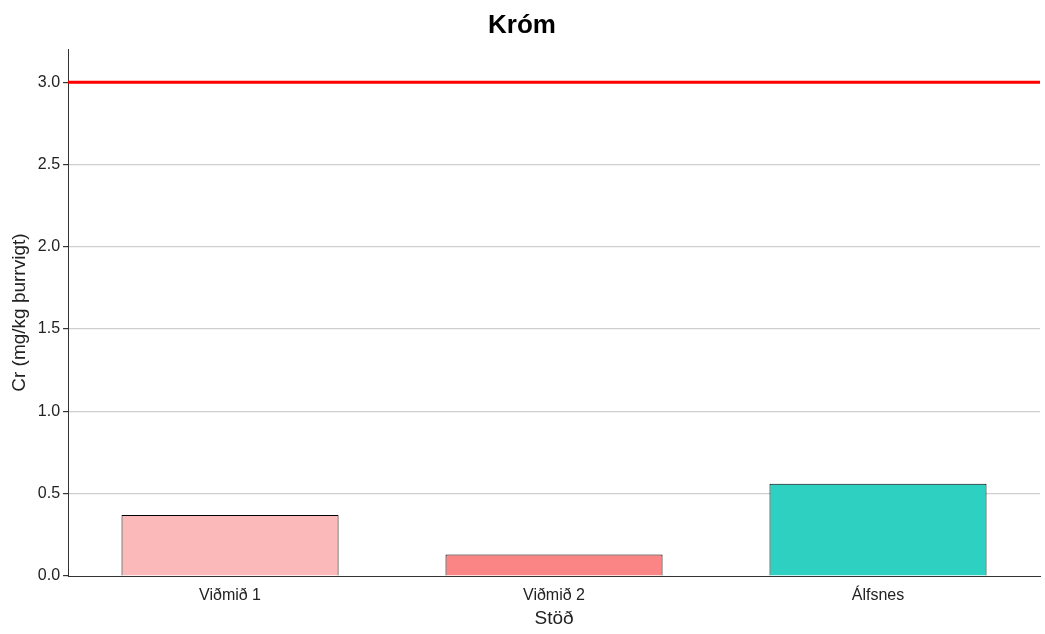 The image size is (1045, 634). I want to click on y-tick-label: 2.0, so click(49, 246).